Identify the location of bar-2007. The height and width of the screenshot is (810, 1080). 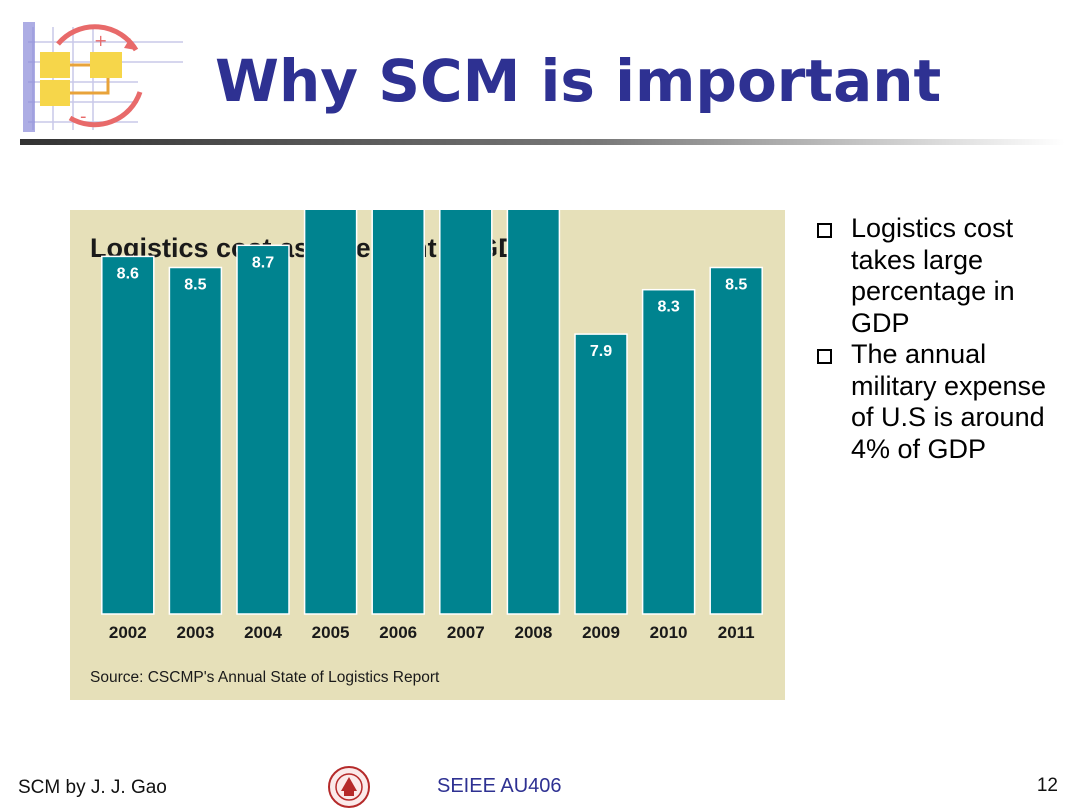
(466, 412).